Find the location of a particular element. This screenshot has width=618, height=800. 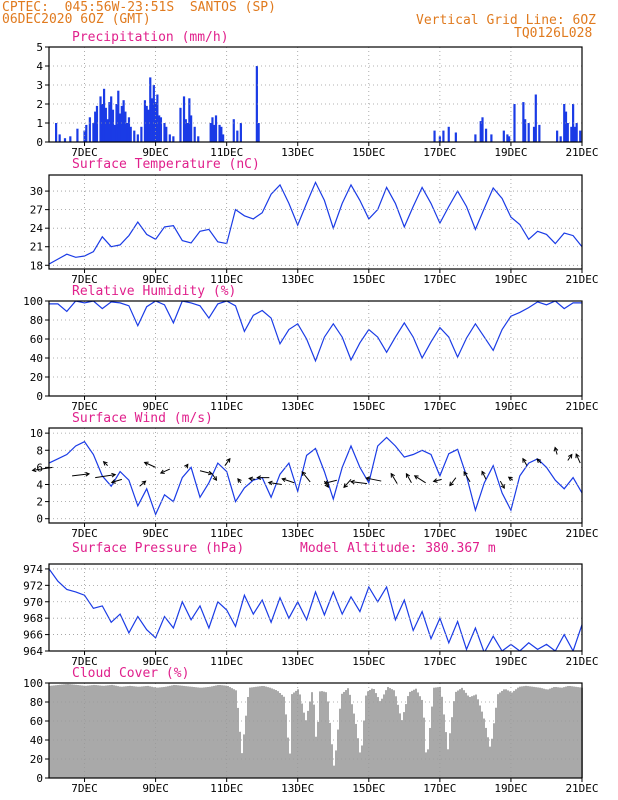

header-line1-left: CPTEC: 045:56W-23:51S SANTOS (SP) is located at coordinates (139, 7).